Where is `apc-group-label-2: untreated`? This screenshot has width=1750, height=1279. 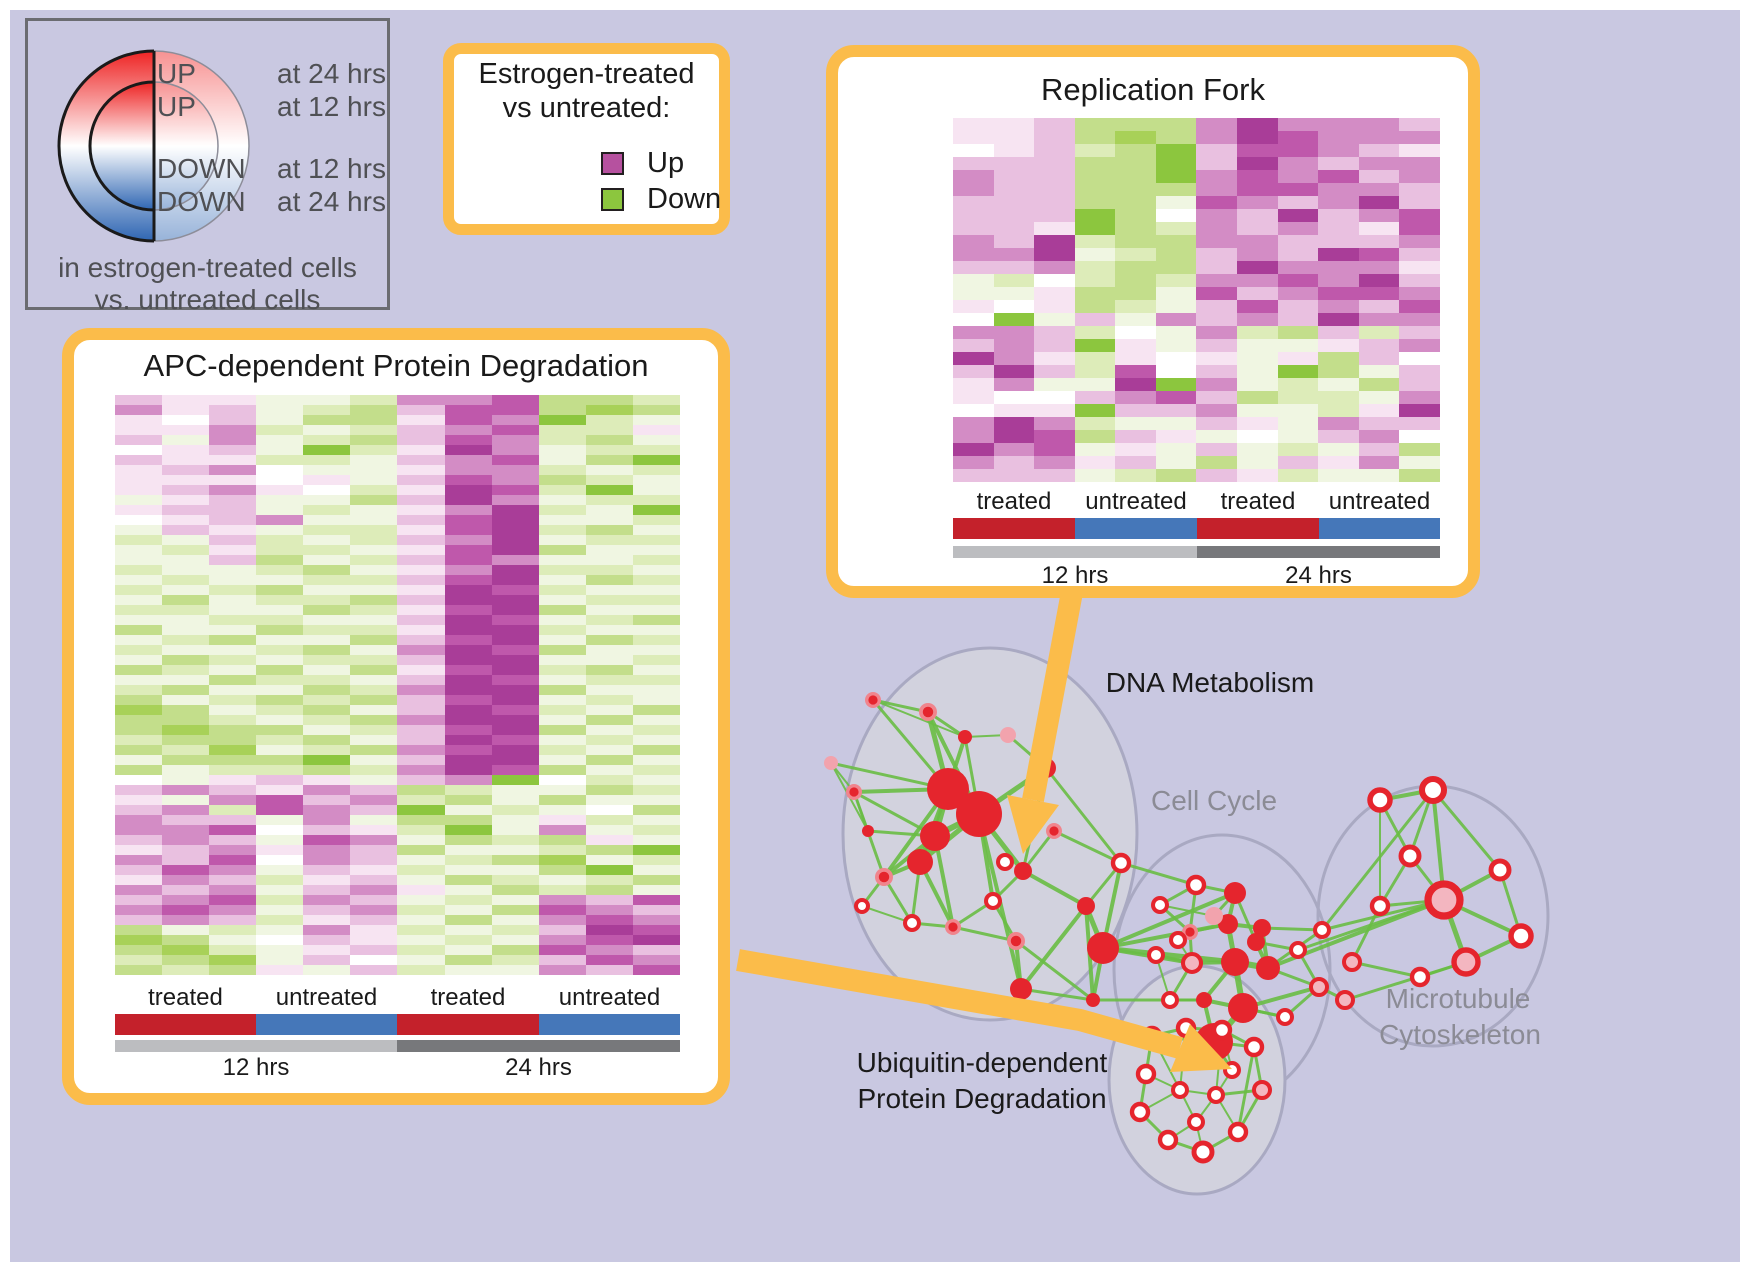
apc-group-label-2: untreated is located at coordinates (326, 997).